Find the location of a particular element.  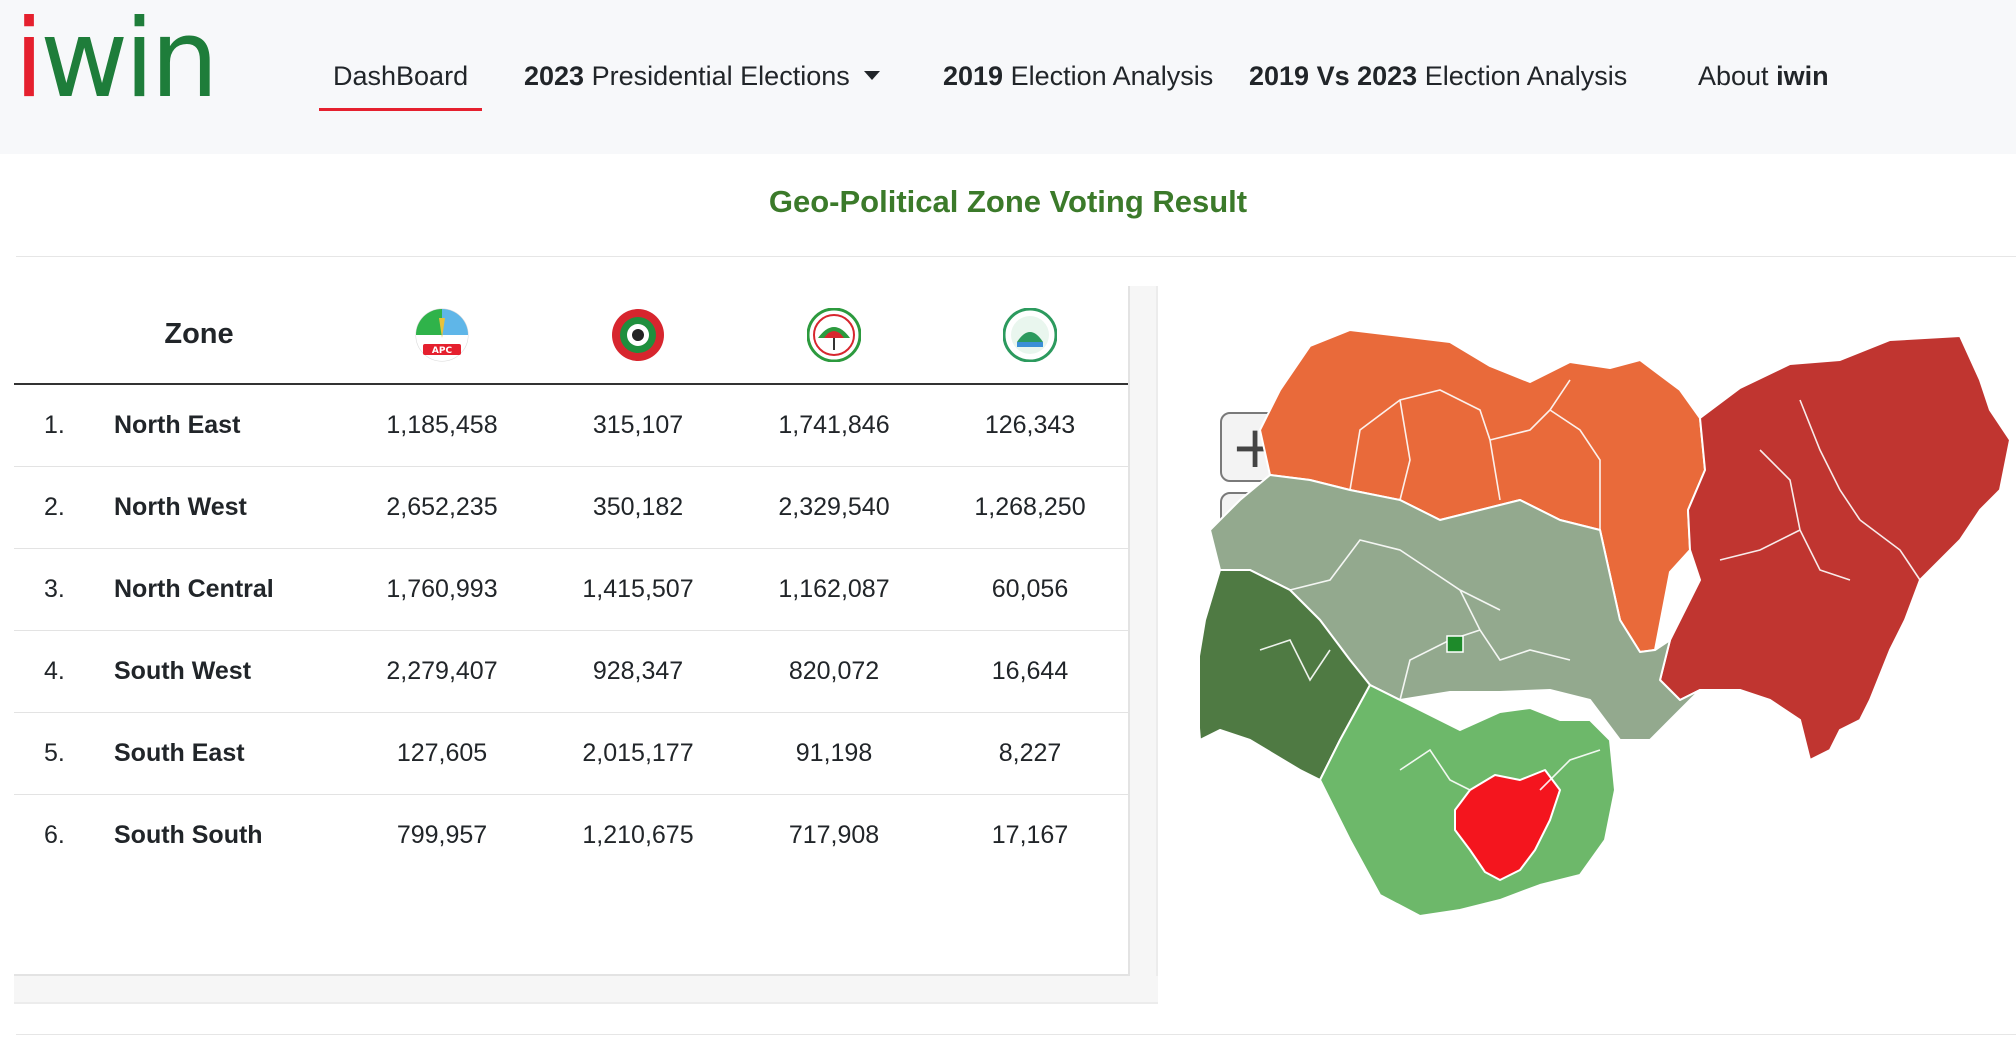

nav-about-brand: iwin is located at coordinates (1802, 76).